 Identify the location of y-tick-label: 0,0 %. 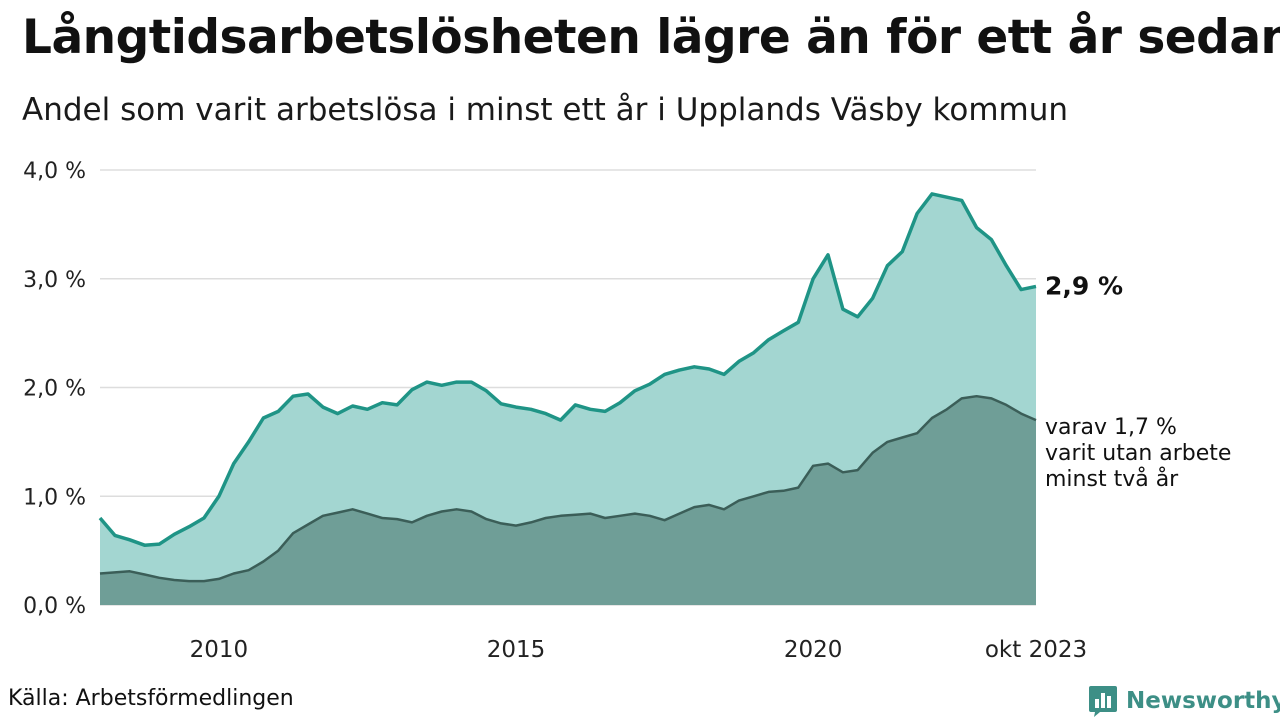
(54, 606).